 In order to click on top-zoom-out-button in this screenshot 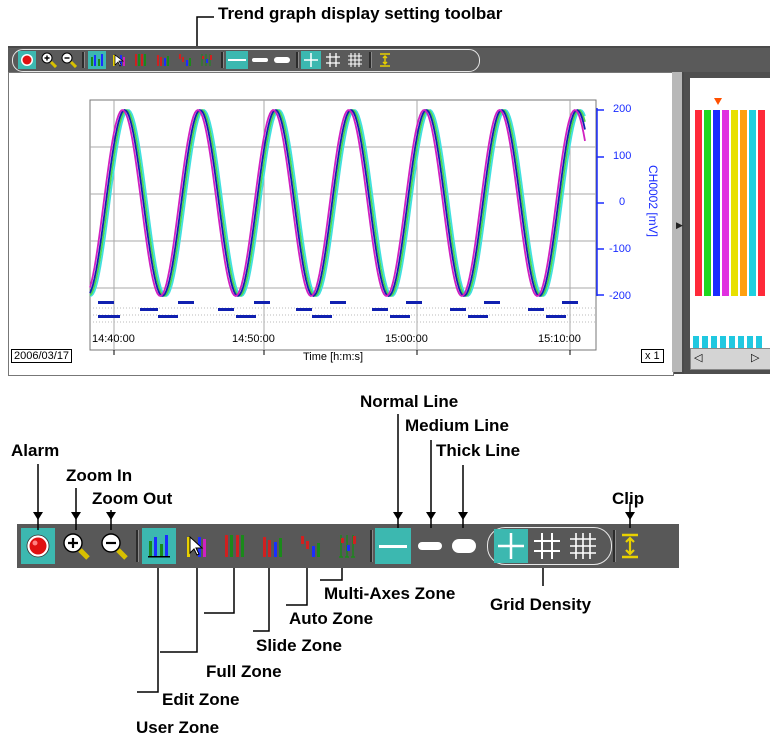, I will do `click(69, 60)`.